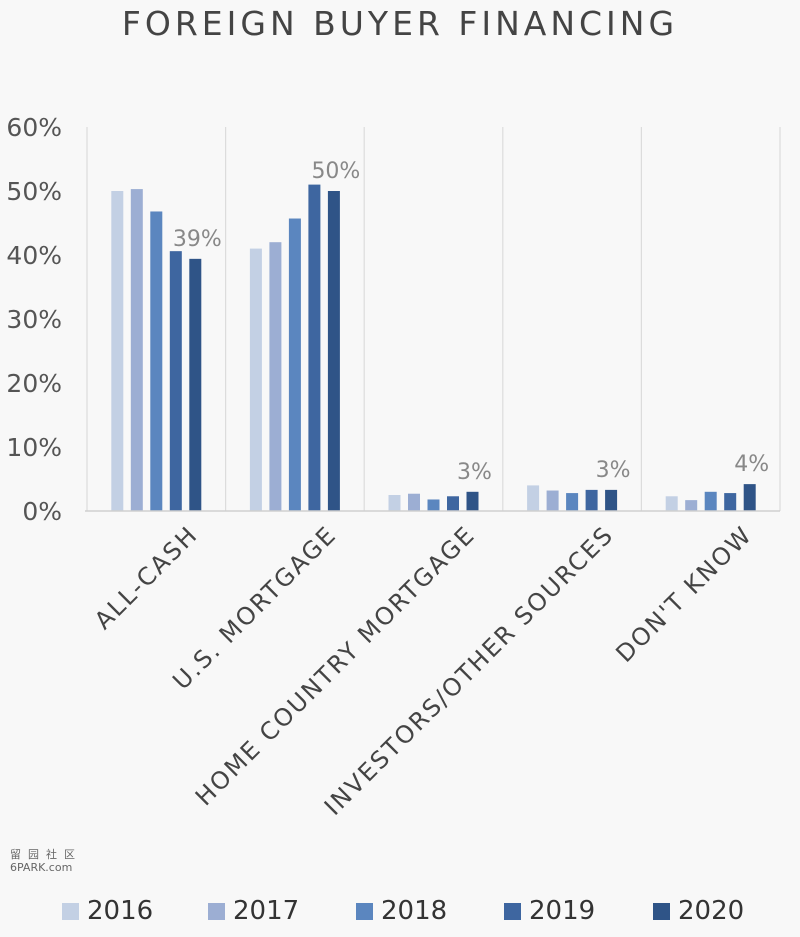 Image resolution: width=800 pixels, height=937 pixels. What do you see at coordinates (42, 511) in the screenshot?
I see `y-tick-label: 0%` at bounding box center [42, 511].